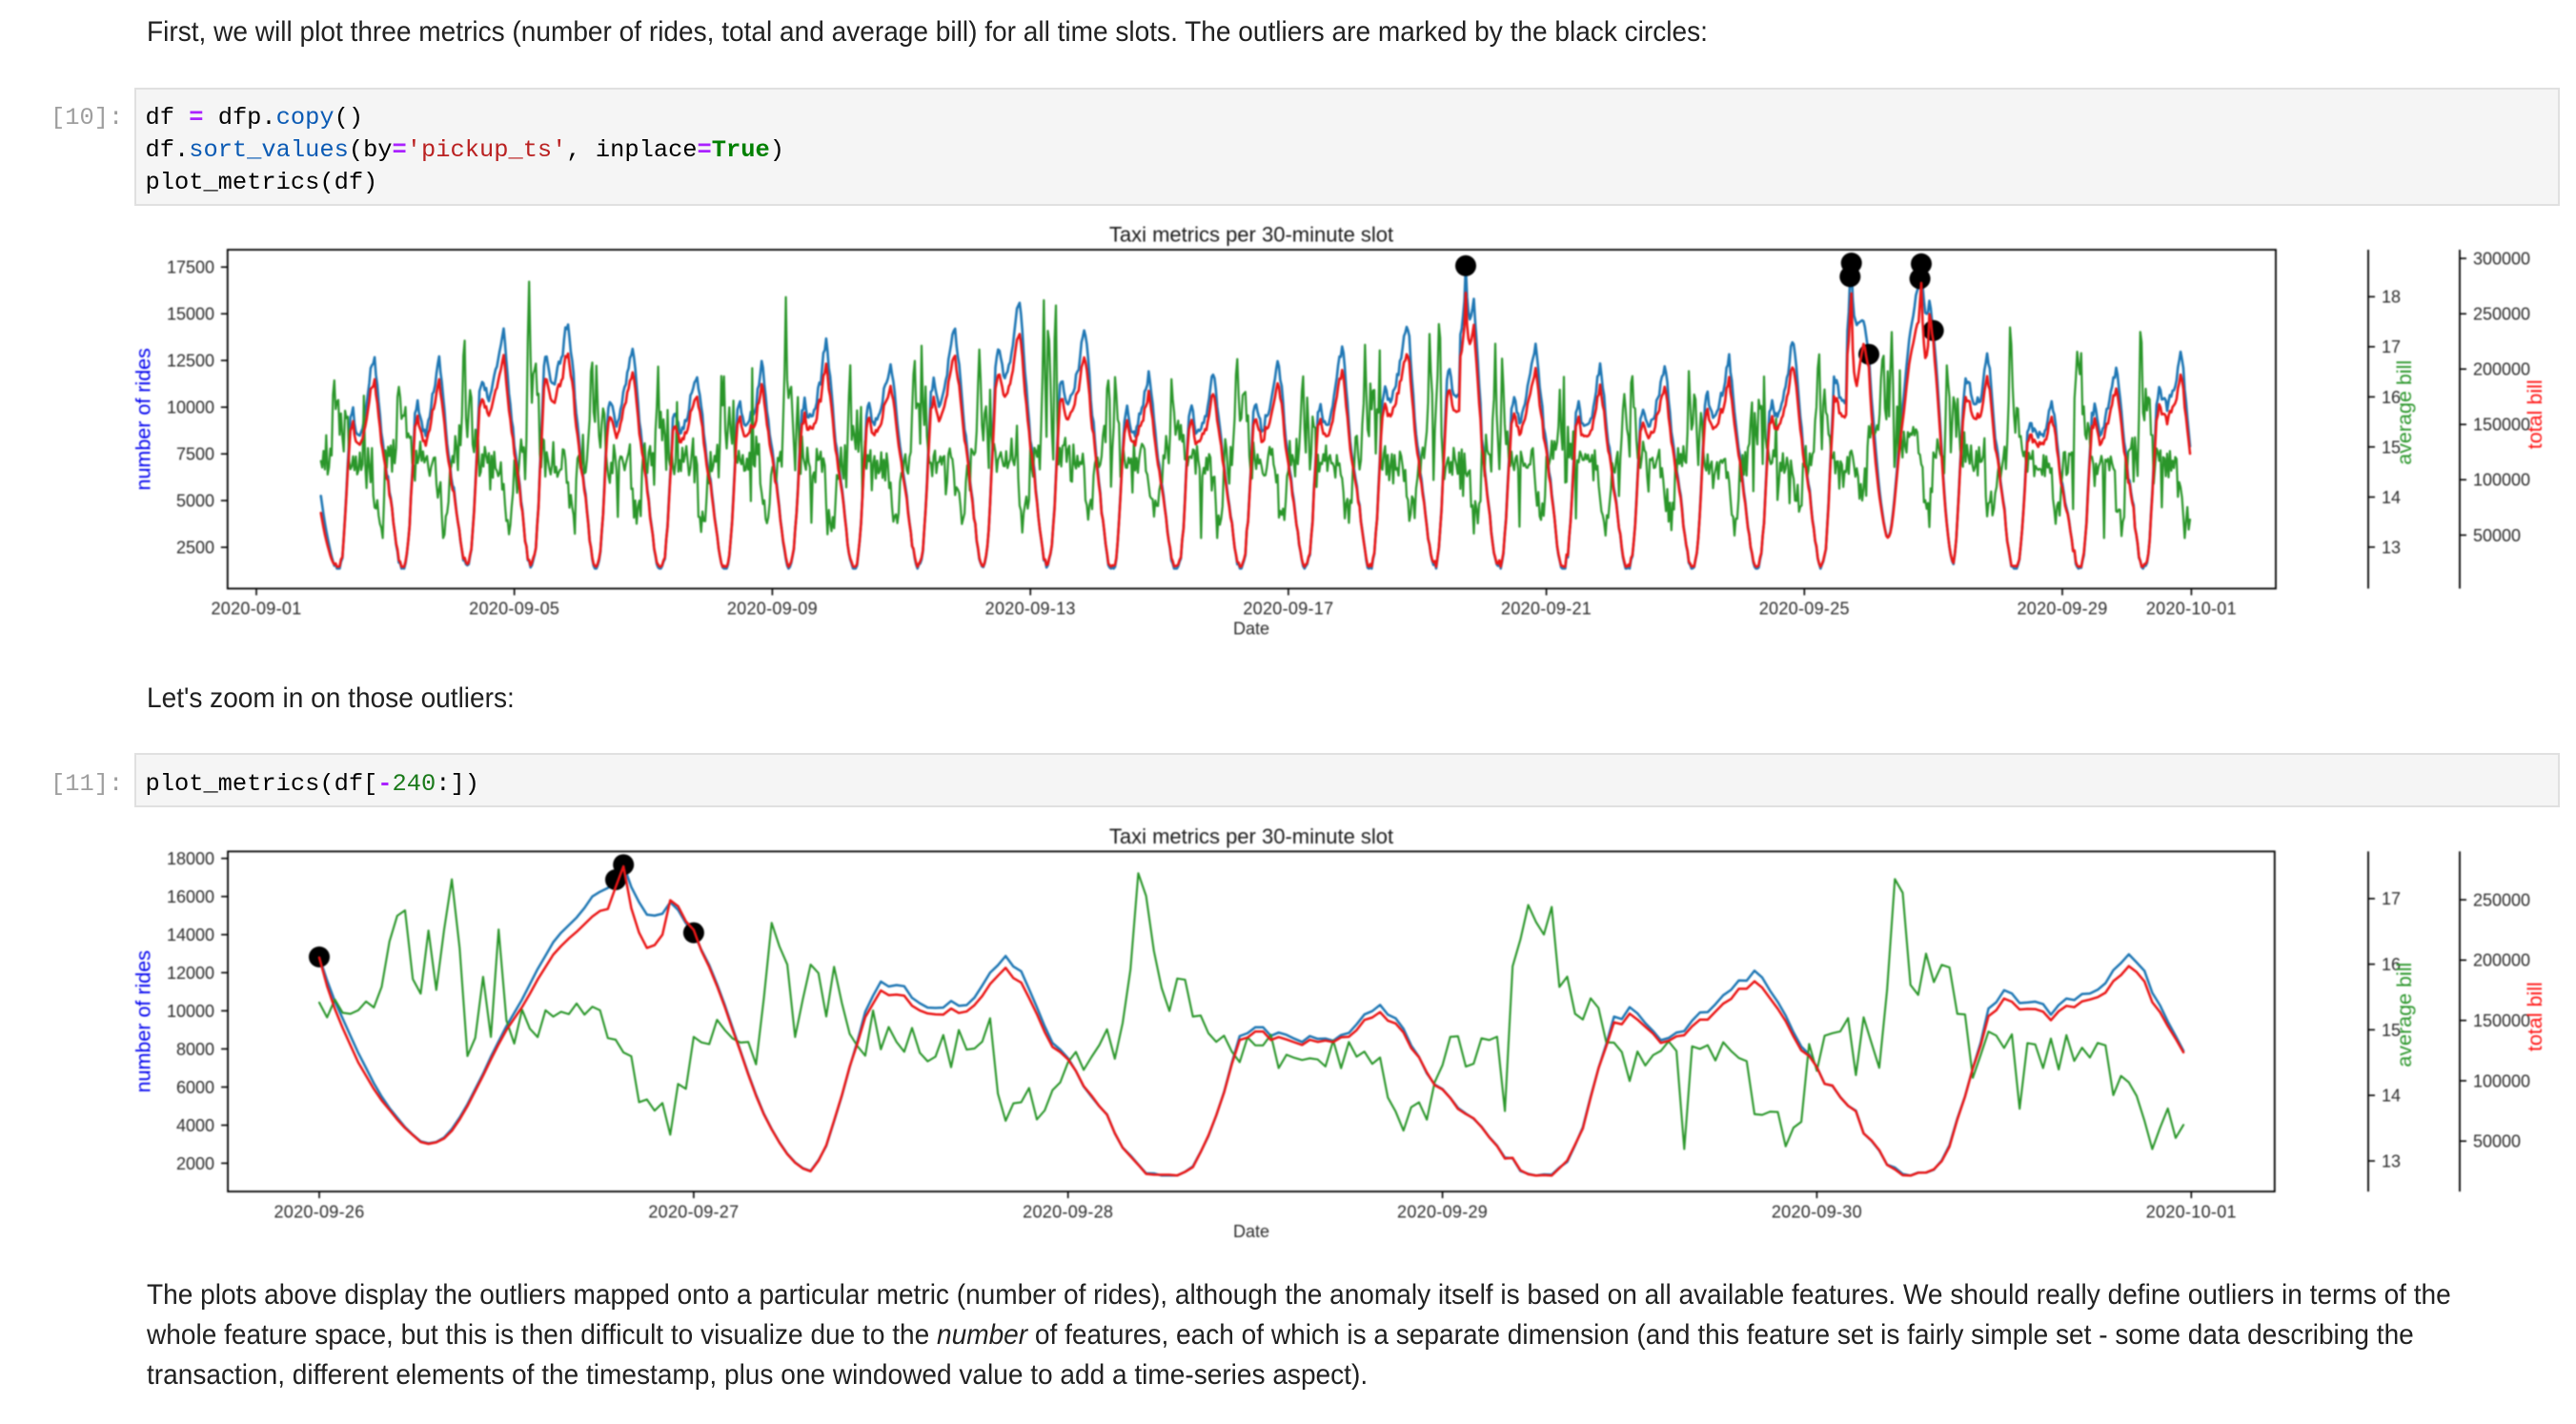 The height and width of the screenshot is (1424, 2576). What do you see at coordinates (195, 1163) in the screenshot?
I see `svg-text: 2000` at bounding box center [195, 1163].